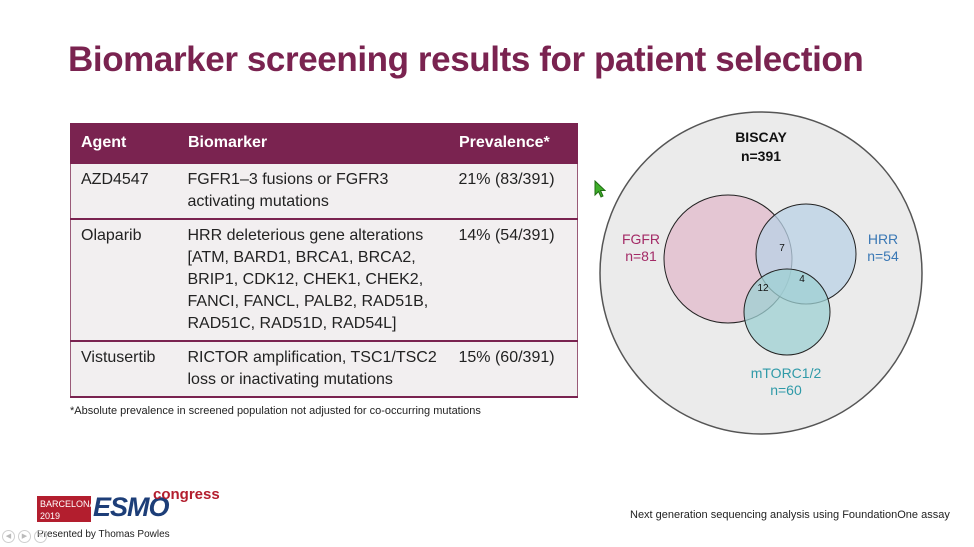 This screenshot has height=547, width=974. I want to click on circle-mtorc, so click(787, 312).